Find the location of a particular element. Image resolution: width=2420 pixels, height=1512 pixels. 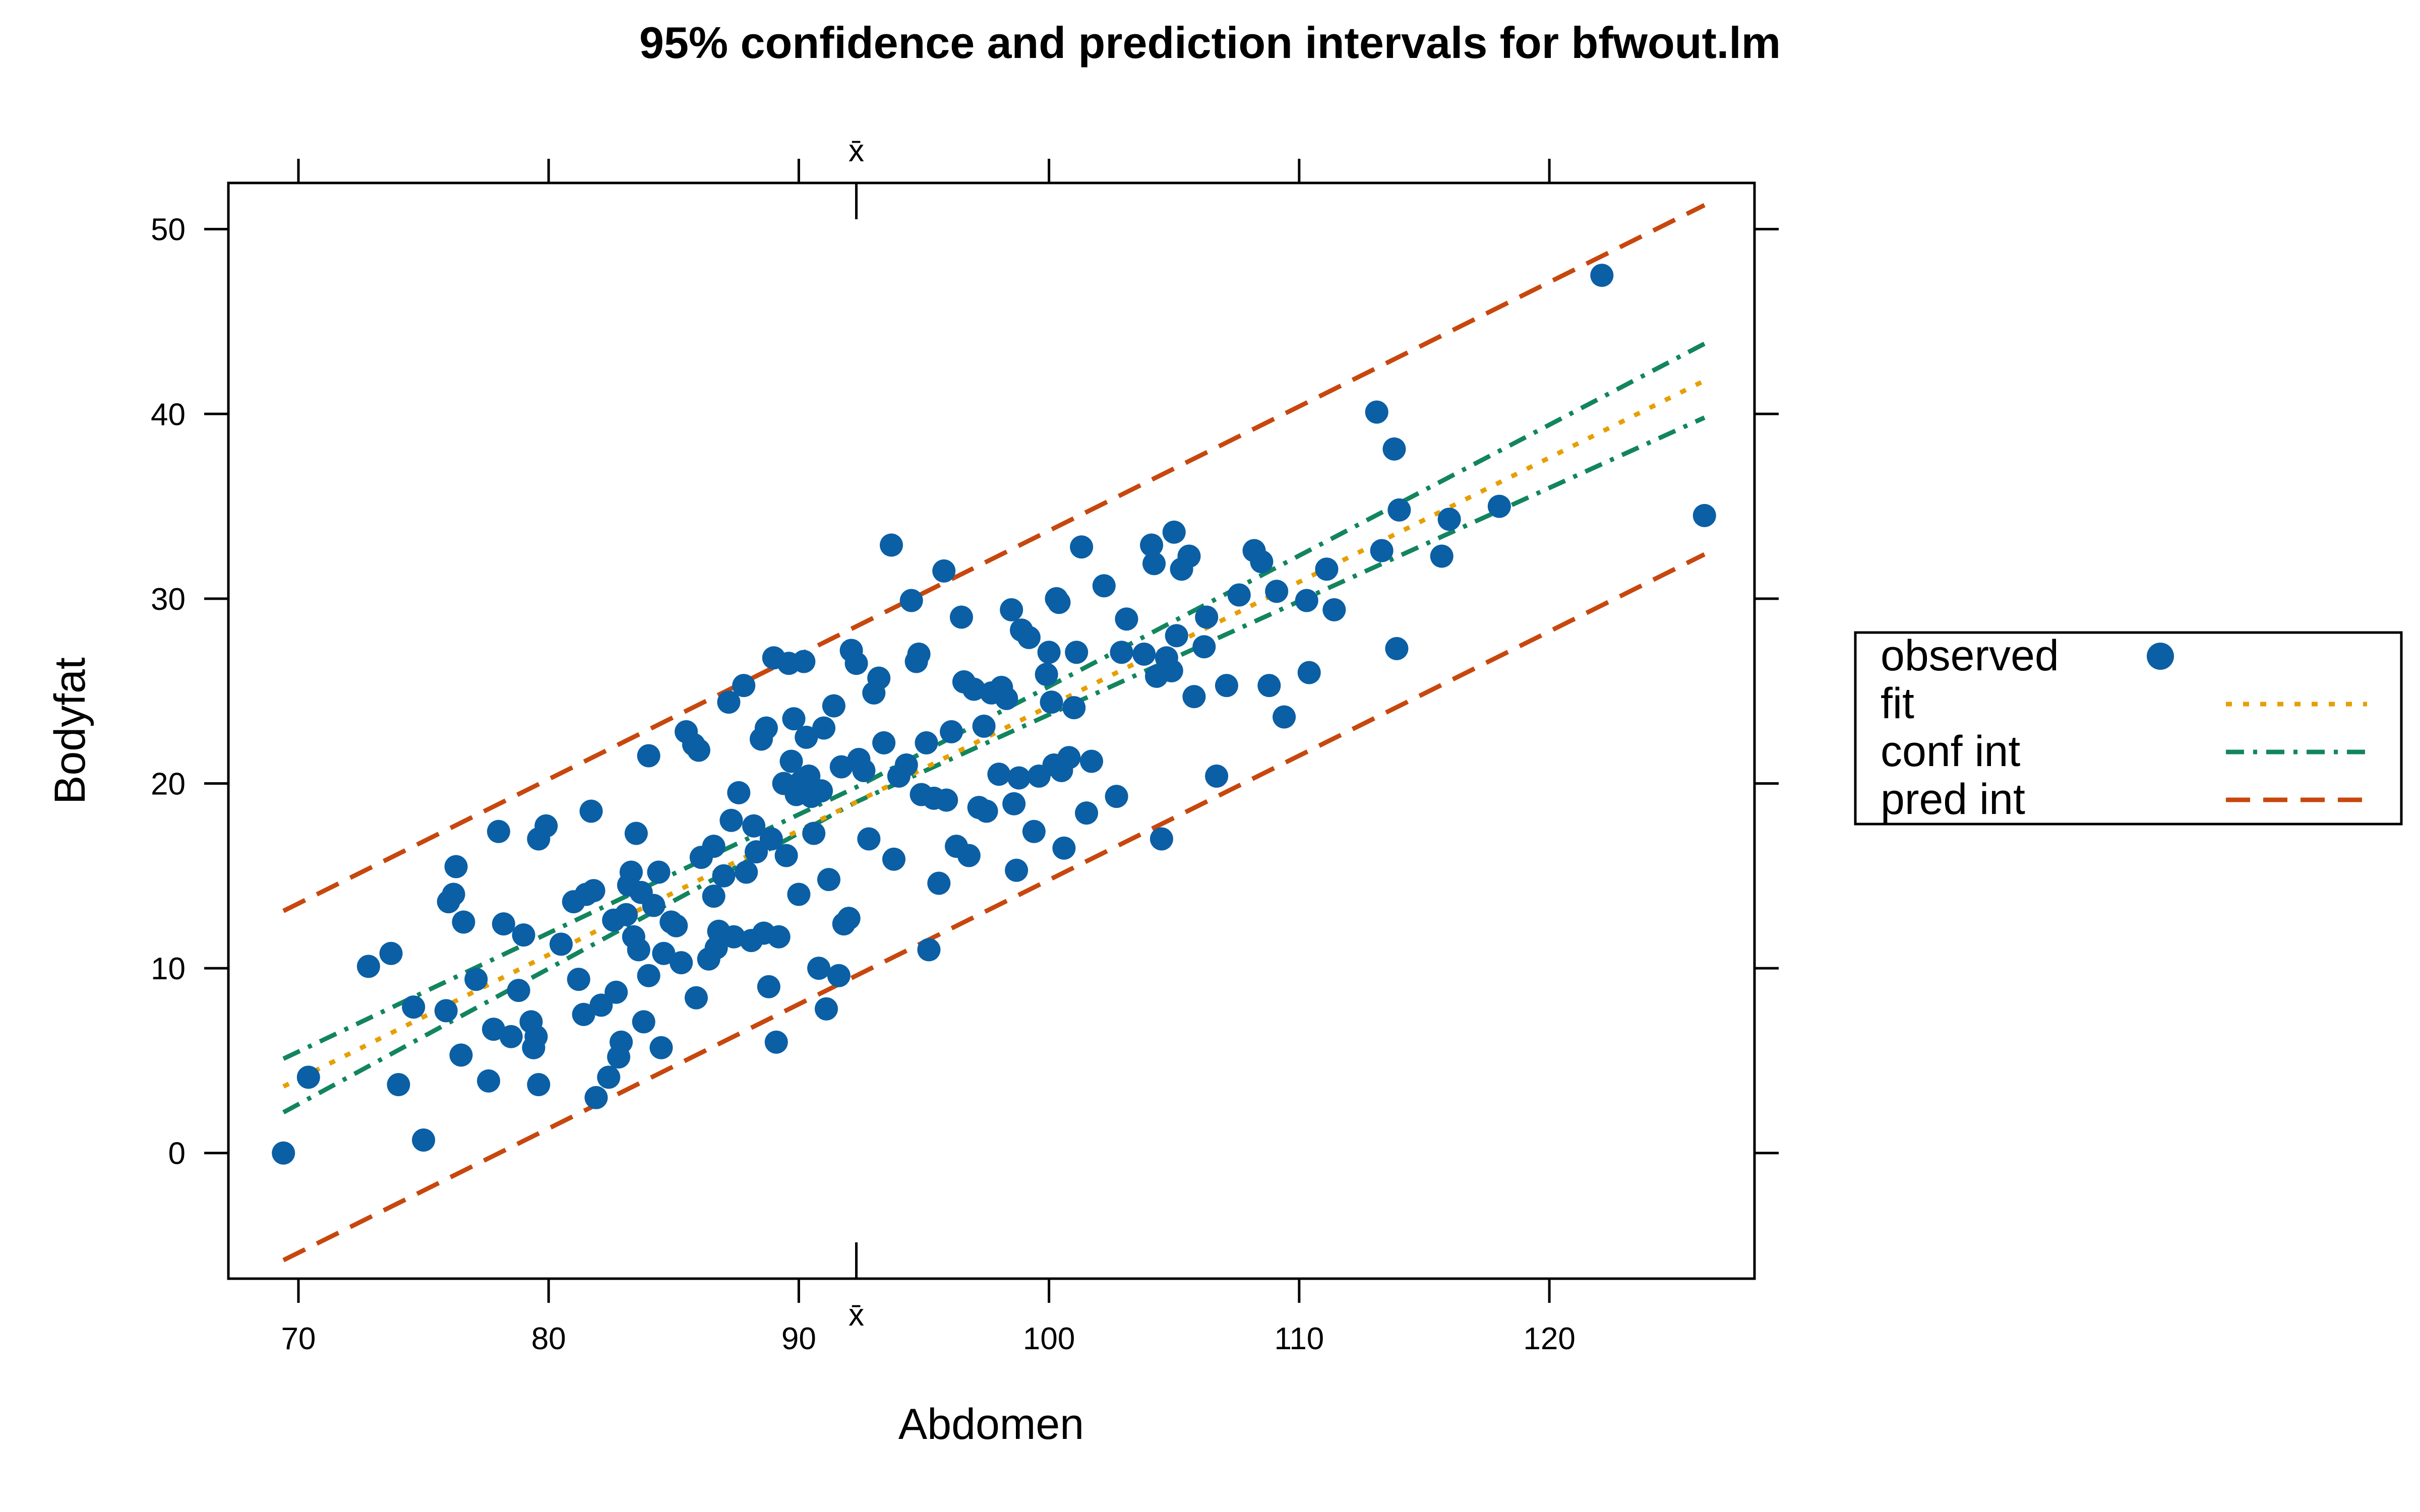

y-axis-label: Bodyfat is located at coordinates (70, 730).